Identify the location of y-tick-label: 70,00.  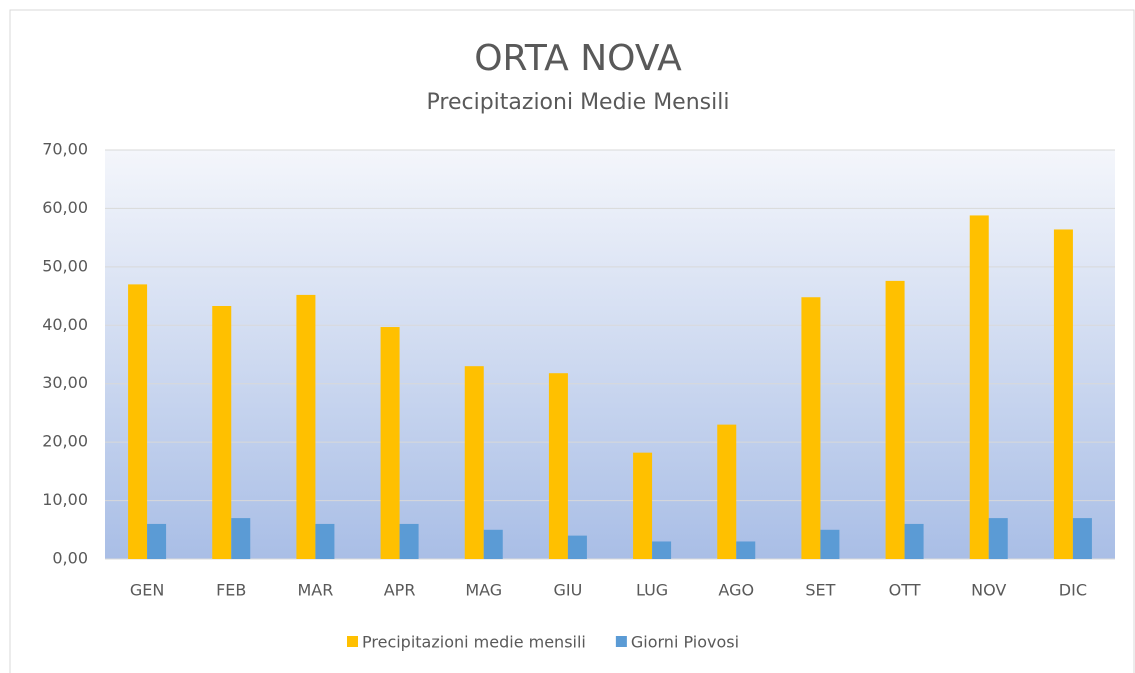
(65, 149).